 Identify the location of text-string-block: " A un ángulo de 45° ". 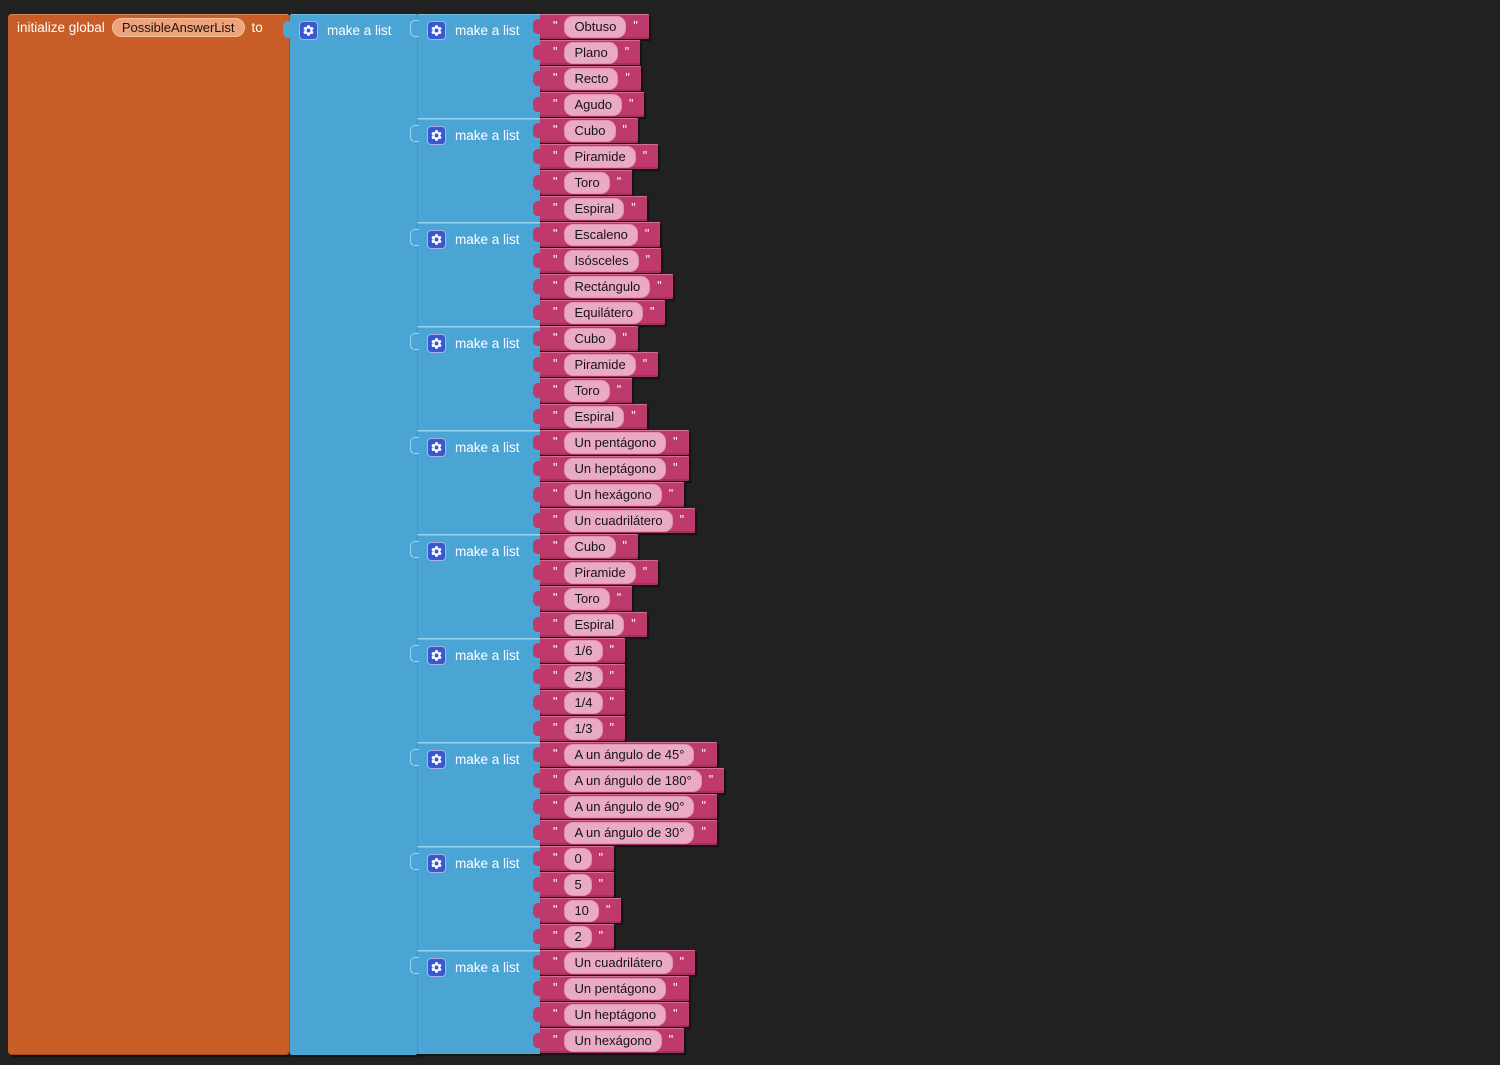
(625, 754).